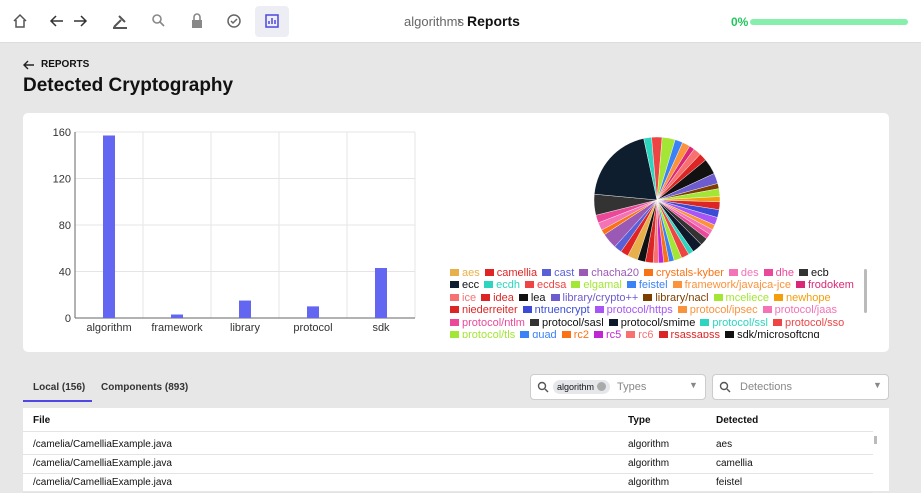  I want to click on table-cell: camellia, so click(734, 463).